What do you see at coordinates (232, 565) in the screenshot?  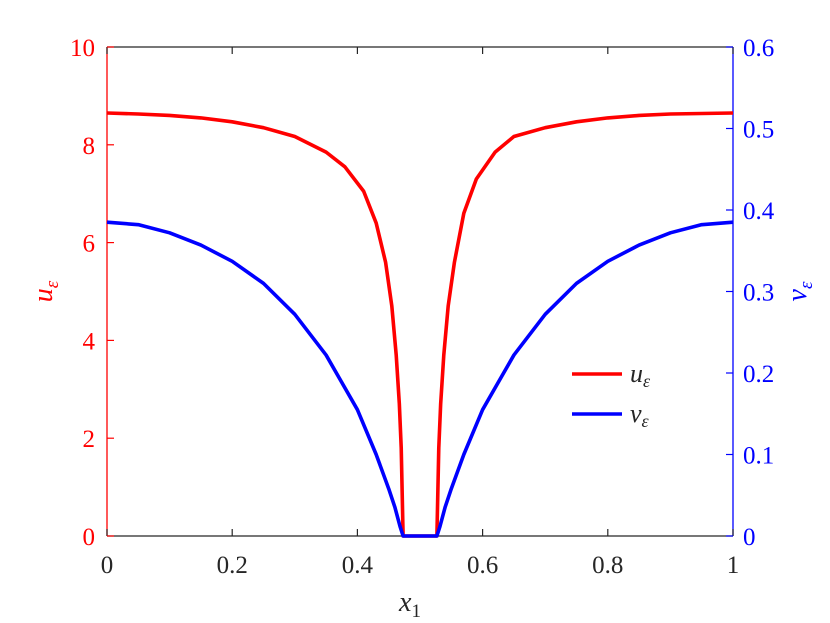 I see `x-tick-label: 0.2` at bounding box center [232, 565].